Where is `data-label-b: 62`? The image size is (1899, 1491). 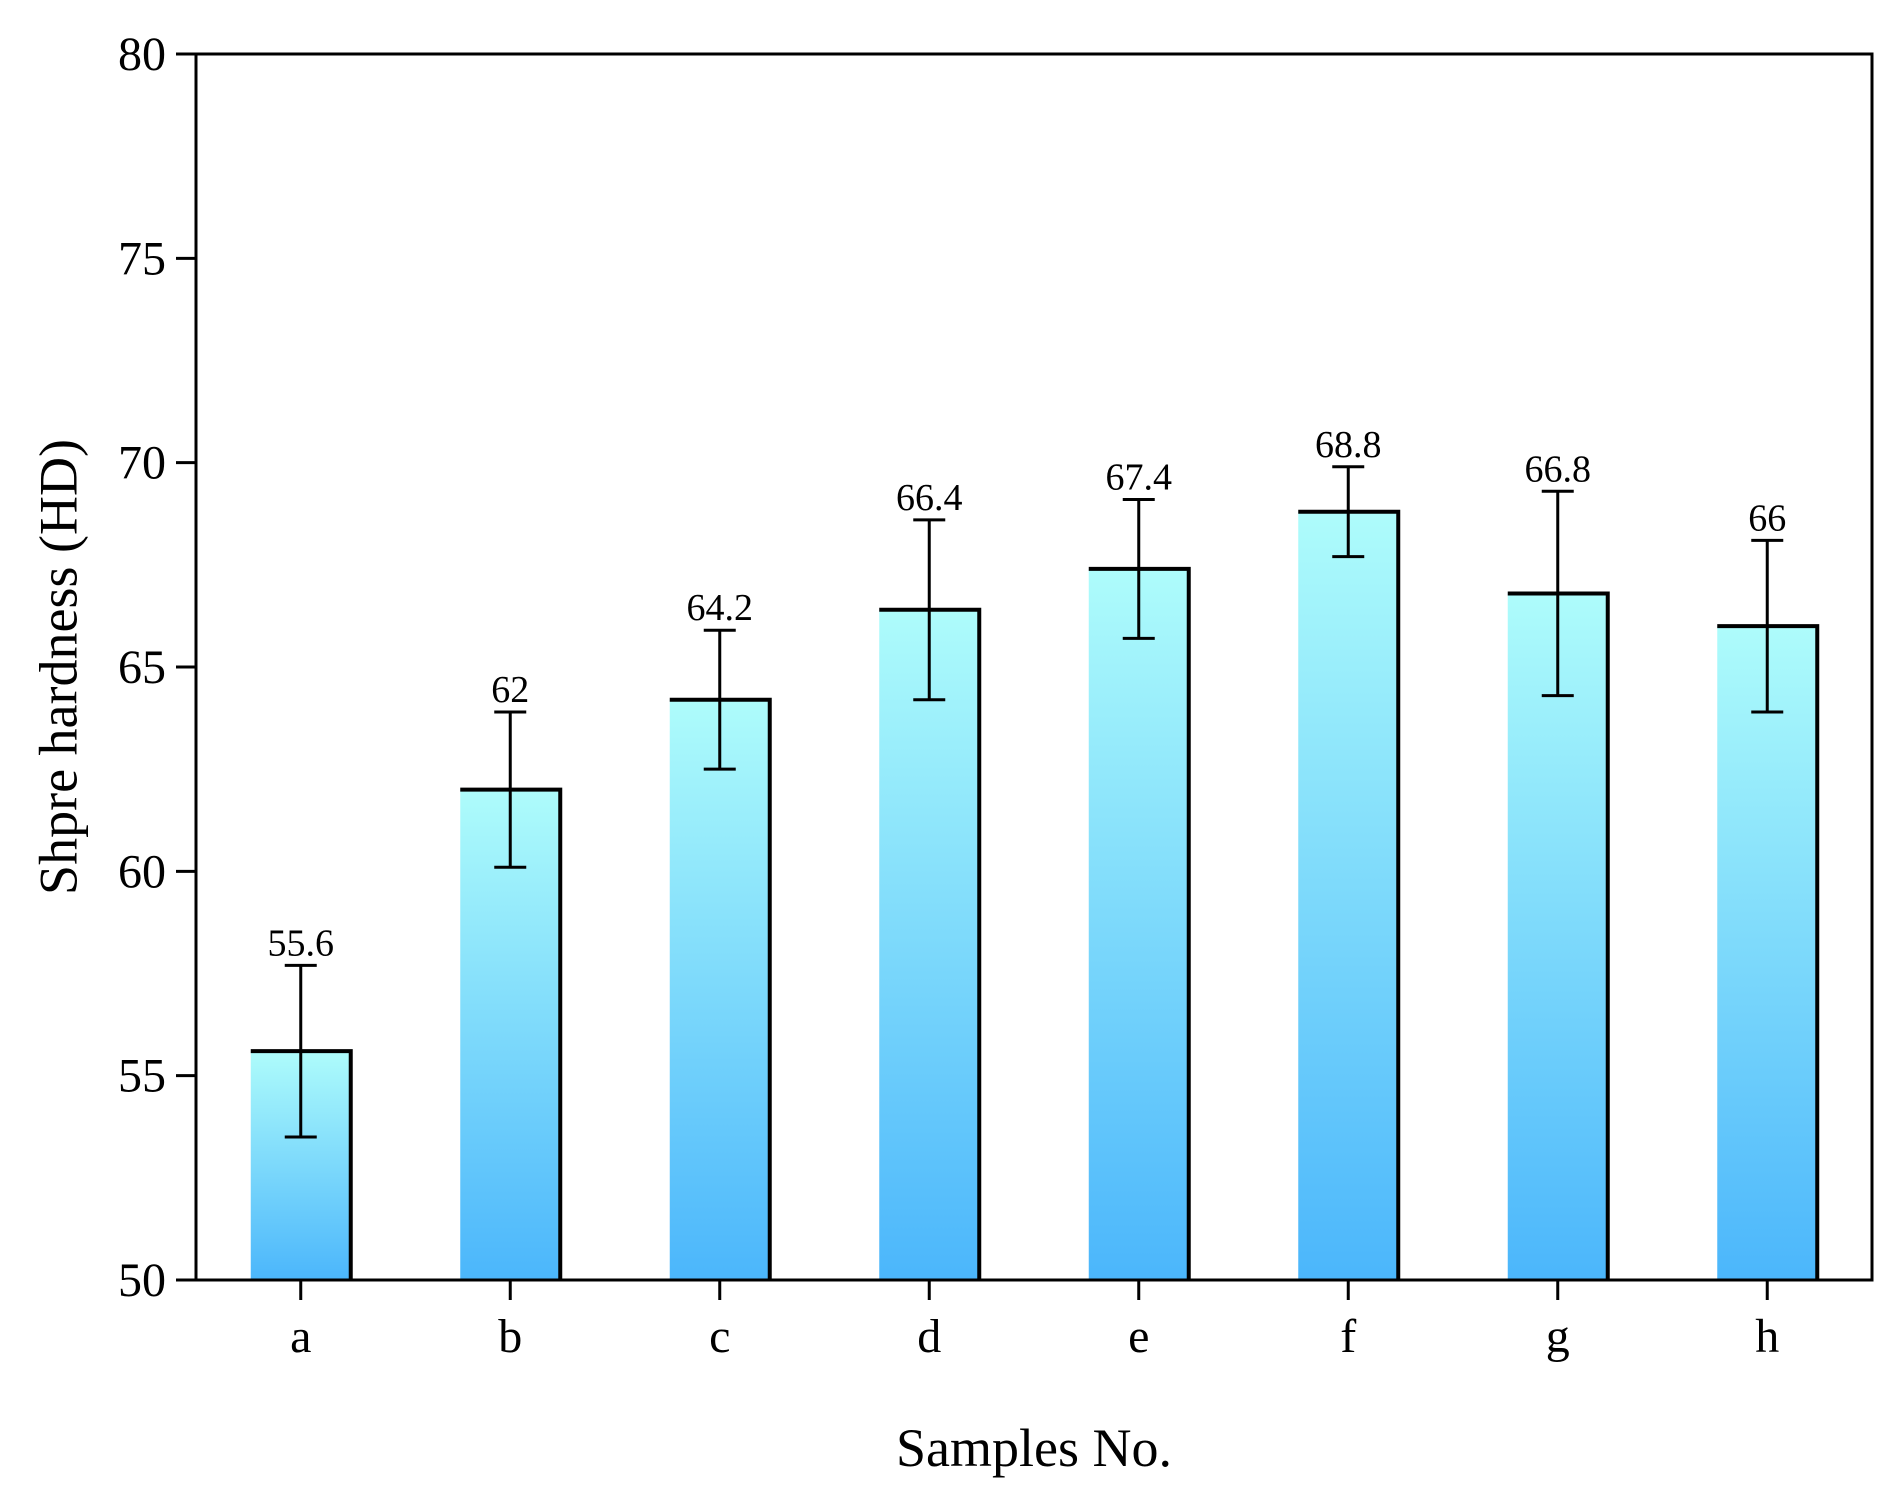 data-label-b: 62 is located at coordinates (510, 690).